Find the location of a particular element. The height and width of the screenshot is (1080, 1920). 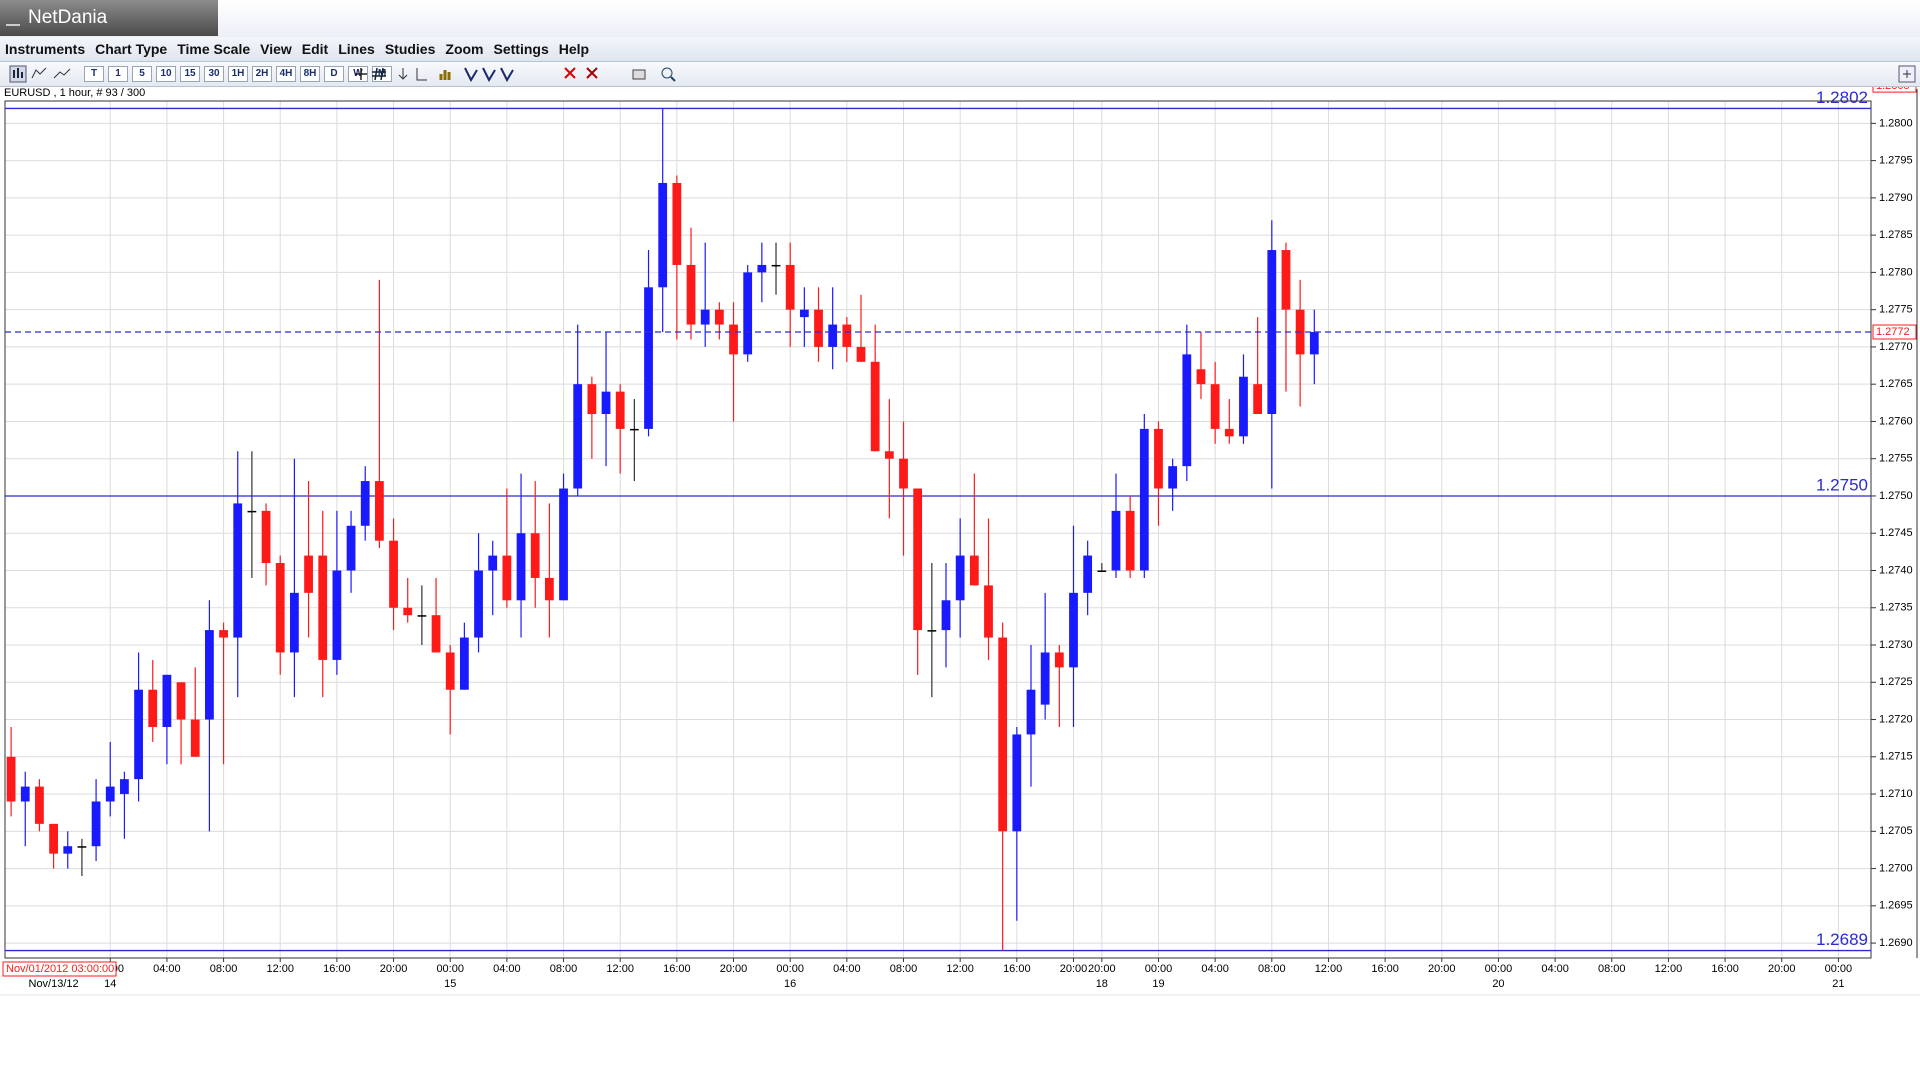

cursor-label: Nov/01/2012 03:00:00 is located at coordinates (60, 969).